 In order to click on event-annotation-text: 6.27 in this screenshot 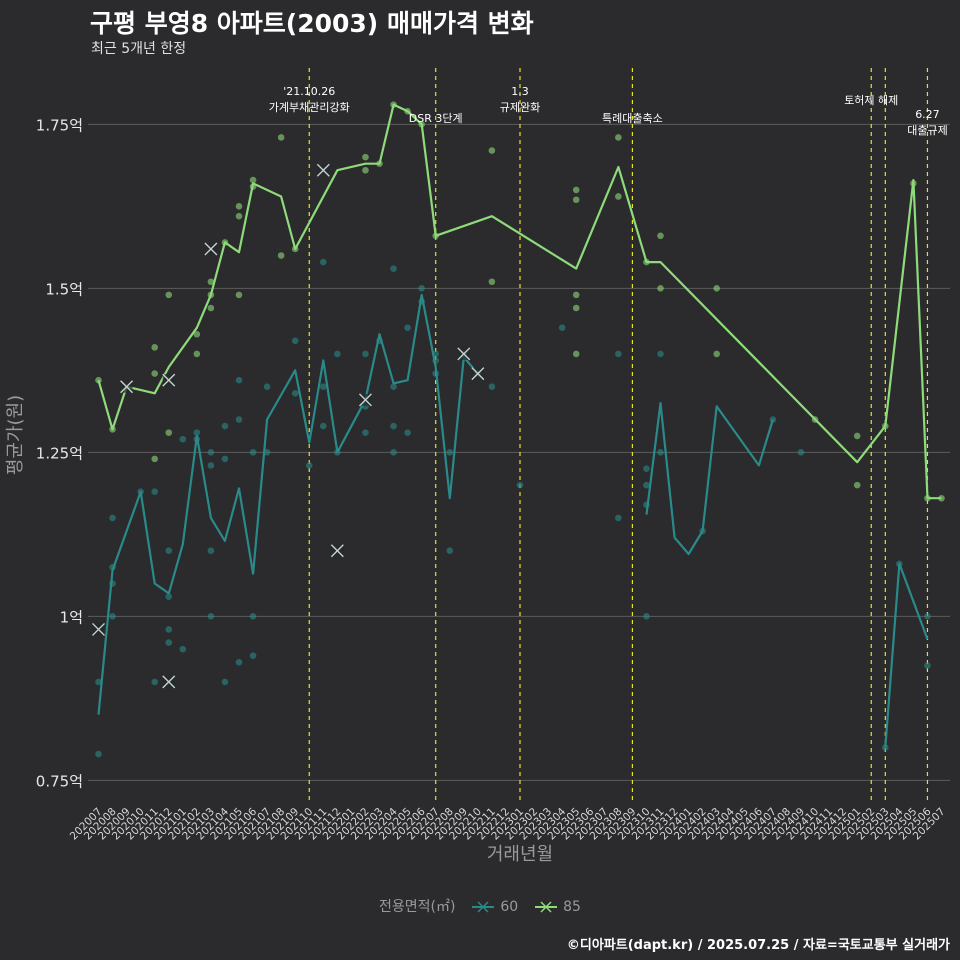, I will do `click(927, 114)`.